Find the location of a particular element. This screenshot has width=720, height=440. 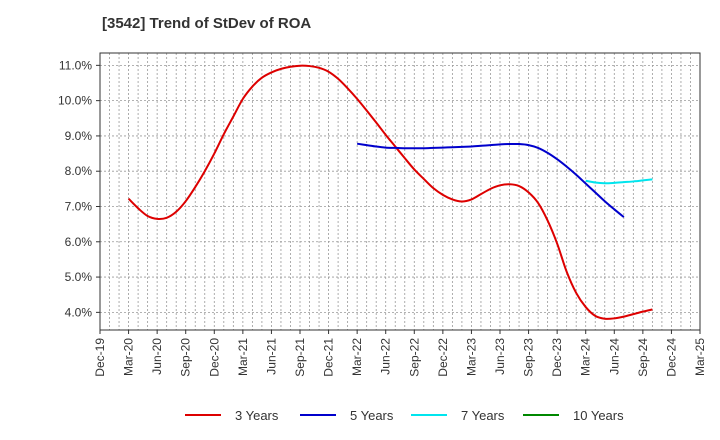

x-tick-label: Mar-21 is located at coordinates (243, 357).